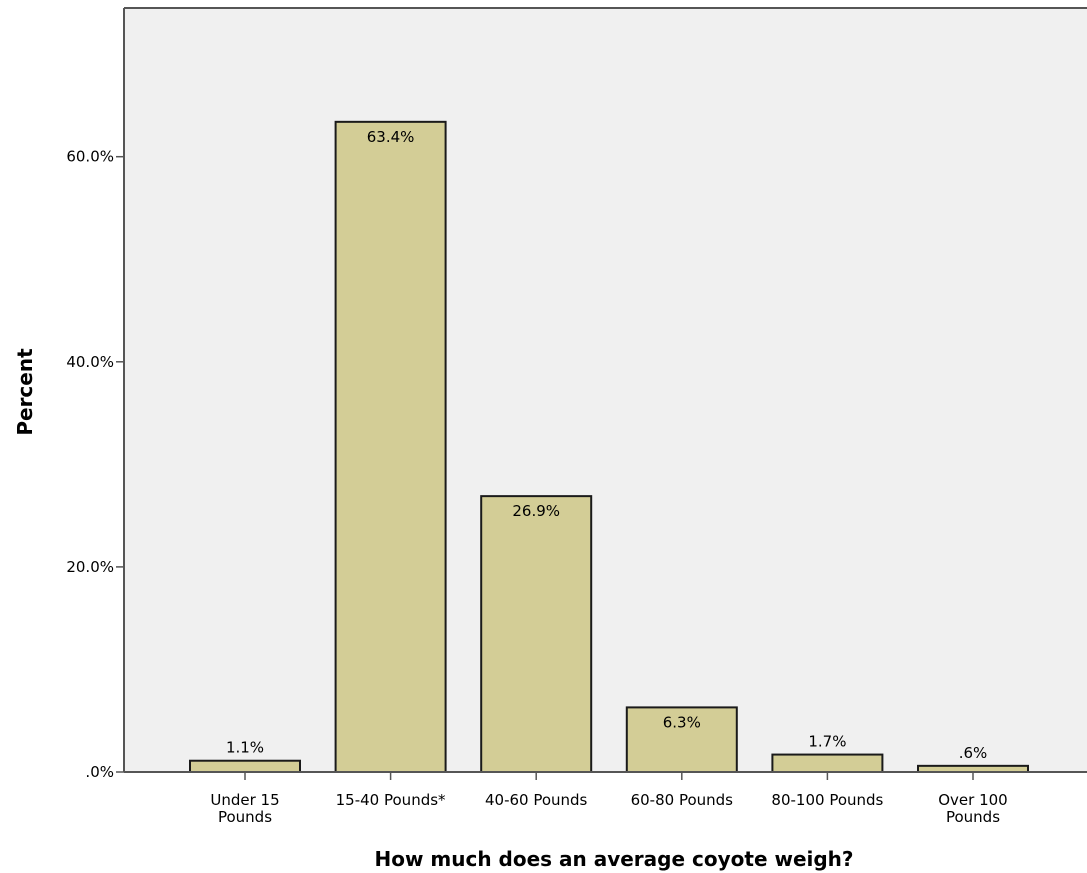 The image size is (1087, 873). I want to click on x-category-label: Over 100 Pounds, so click(972, 808).